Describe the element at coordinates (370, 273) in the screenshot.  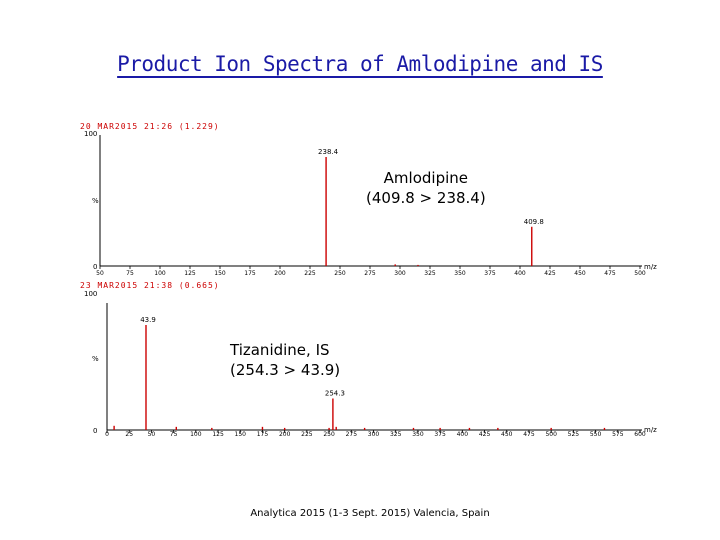
I see `amlodipine-x-tick-label: 275` at that location.